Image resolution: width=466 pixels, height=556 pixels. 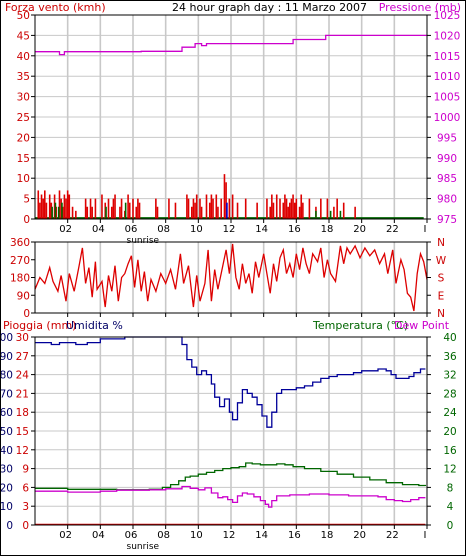 What do you see at coordinates (449, 470) in the screenshot?
I see `humidity-ytick-right-label: 12` at bounding box center [449, 470].